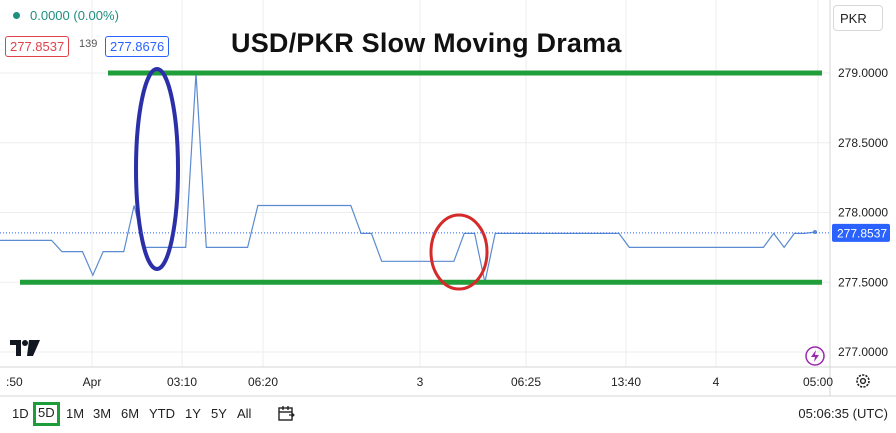 Image resolution: width=896 pixels, height=433 pixels. I want to click on y-tick-label: 279.0000, so click(863, 73).